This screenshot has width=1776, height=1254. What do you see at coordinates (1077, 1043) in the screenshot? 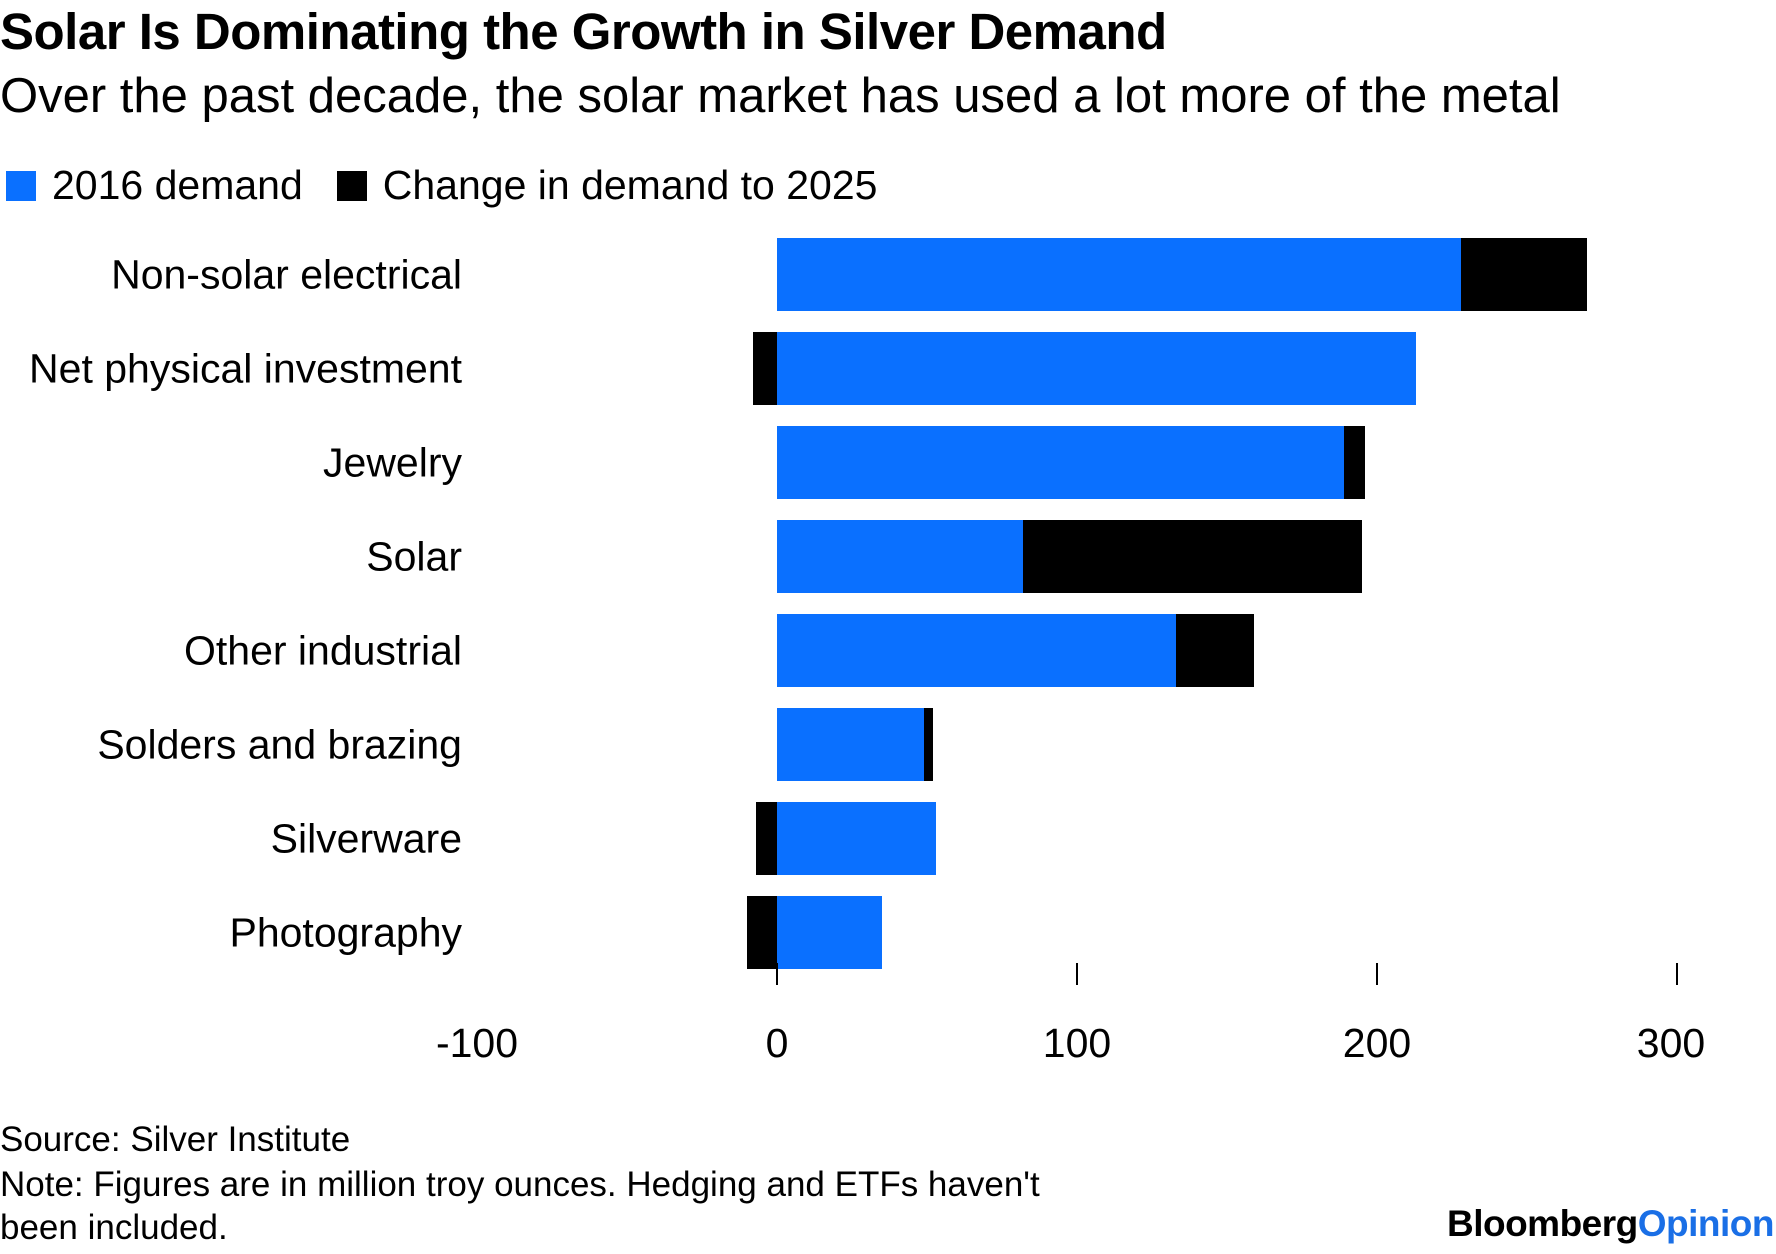
I see `x-tick-label-100: 100` at bounding box center [1077, 1043].